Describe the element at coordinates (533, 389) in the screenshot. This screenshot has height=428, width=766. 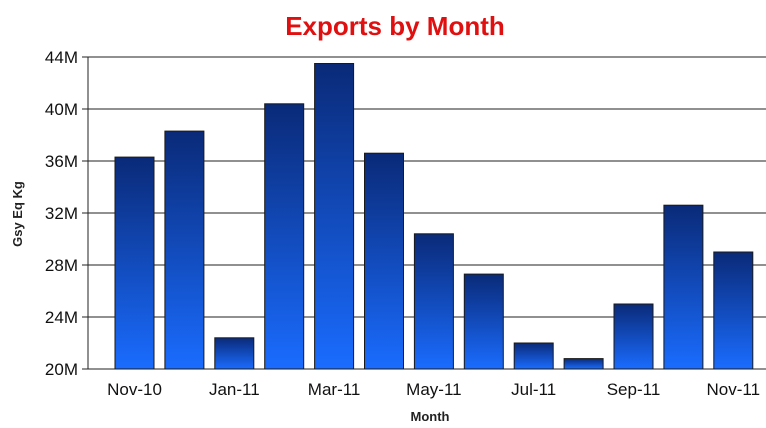
I see `x-tick-label: Jul-11` at that location.